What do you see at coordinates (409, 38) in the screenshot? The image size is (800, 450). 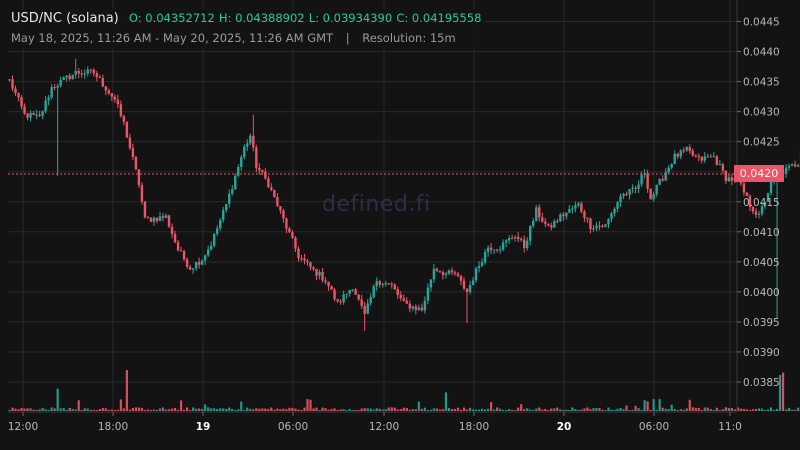 I see `resolution-label: Resolution: 15m` at bounding box center [409, 38].